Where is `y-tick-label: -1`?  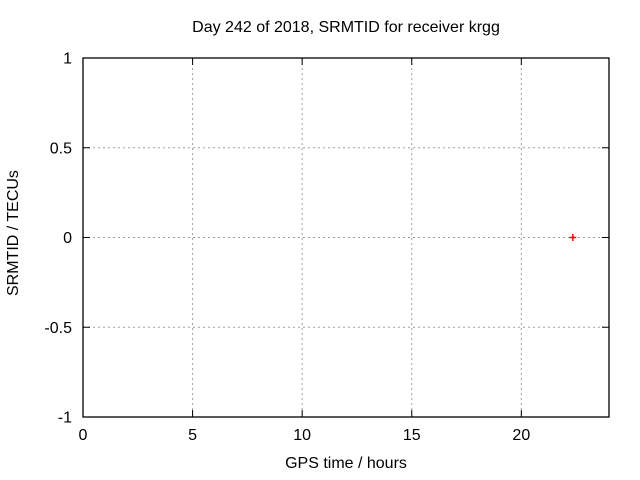
y-tick-label: -1 is located at coordinates (65, 418).